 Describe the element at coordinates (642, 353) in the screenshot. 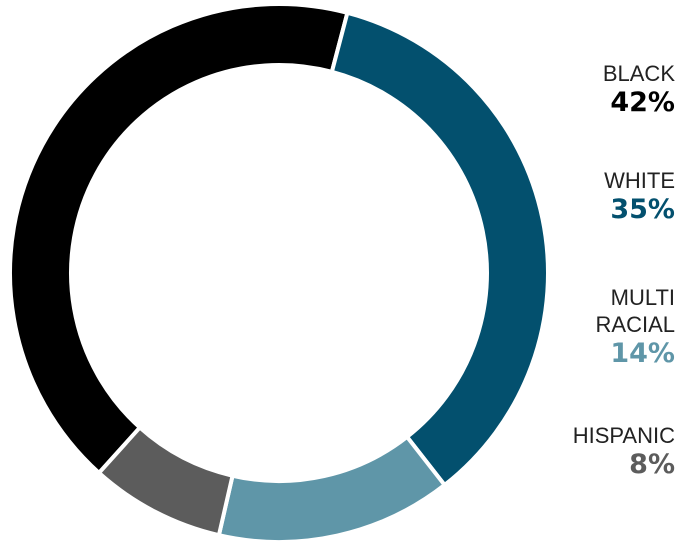

I see `legend-value-multi-racial: 14%` at that location.